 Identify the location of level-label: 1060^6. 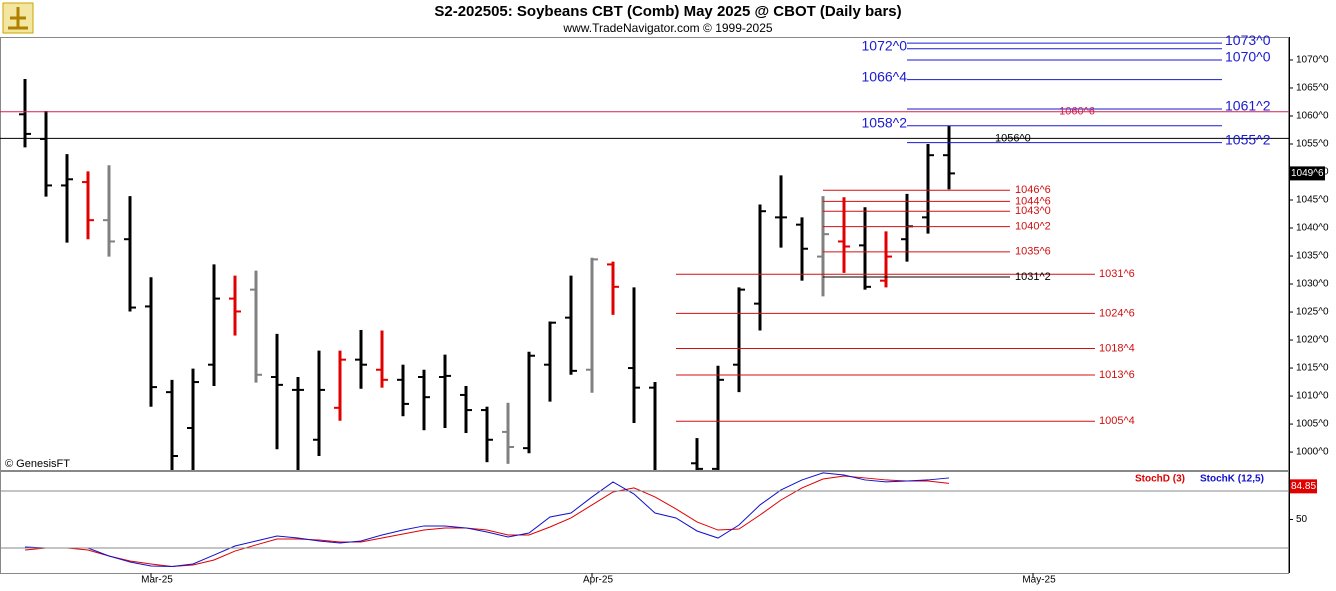
(1077, 112).